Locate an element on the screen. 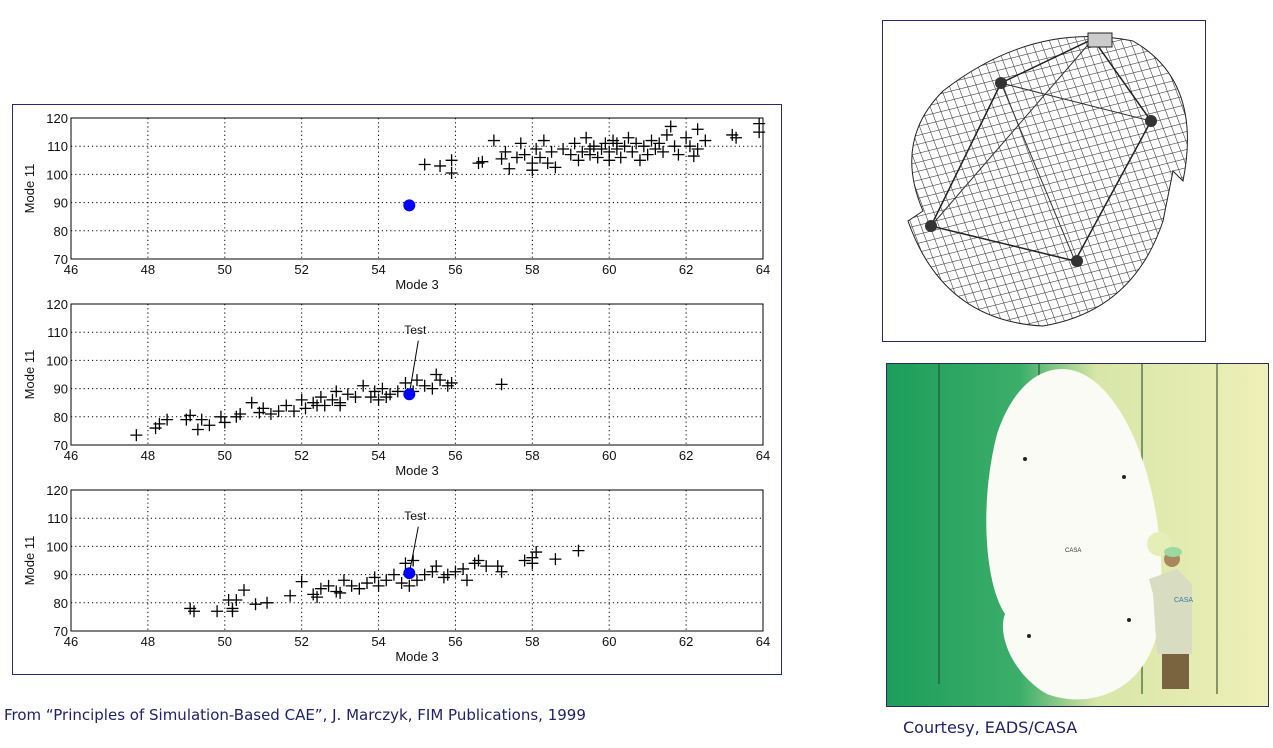 The height and width of the screenshot is (748, 1273). x-tick-label: 52 is located at coordinates (301, 455).